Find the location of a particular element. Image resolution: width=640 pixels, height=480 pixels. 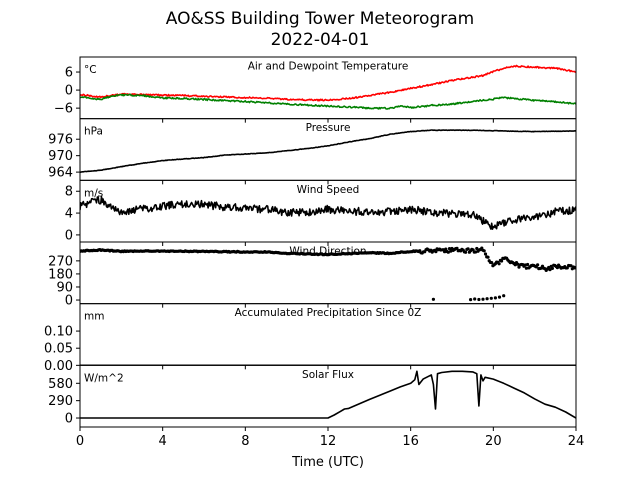

panel-unit: °C is located at coordinates (90, 70).